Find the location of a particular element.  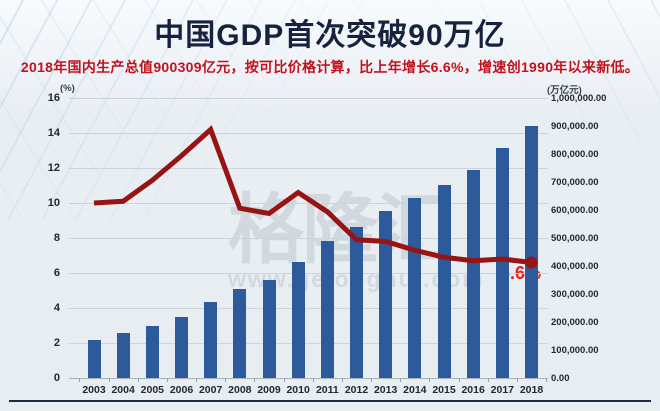

right-axis-tick-0: 1,000,000.00 is located at coordinates (579, 98).